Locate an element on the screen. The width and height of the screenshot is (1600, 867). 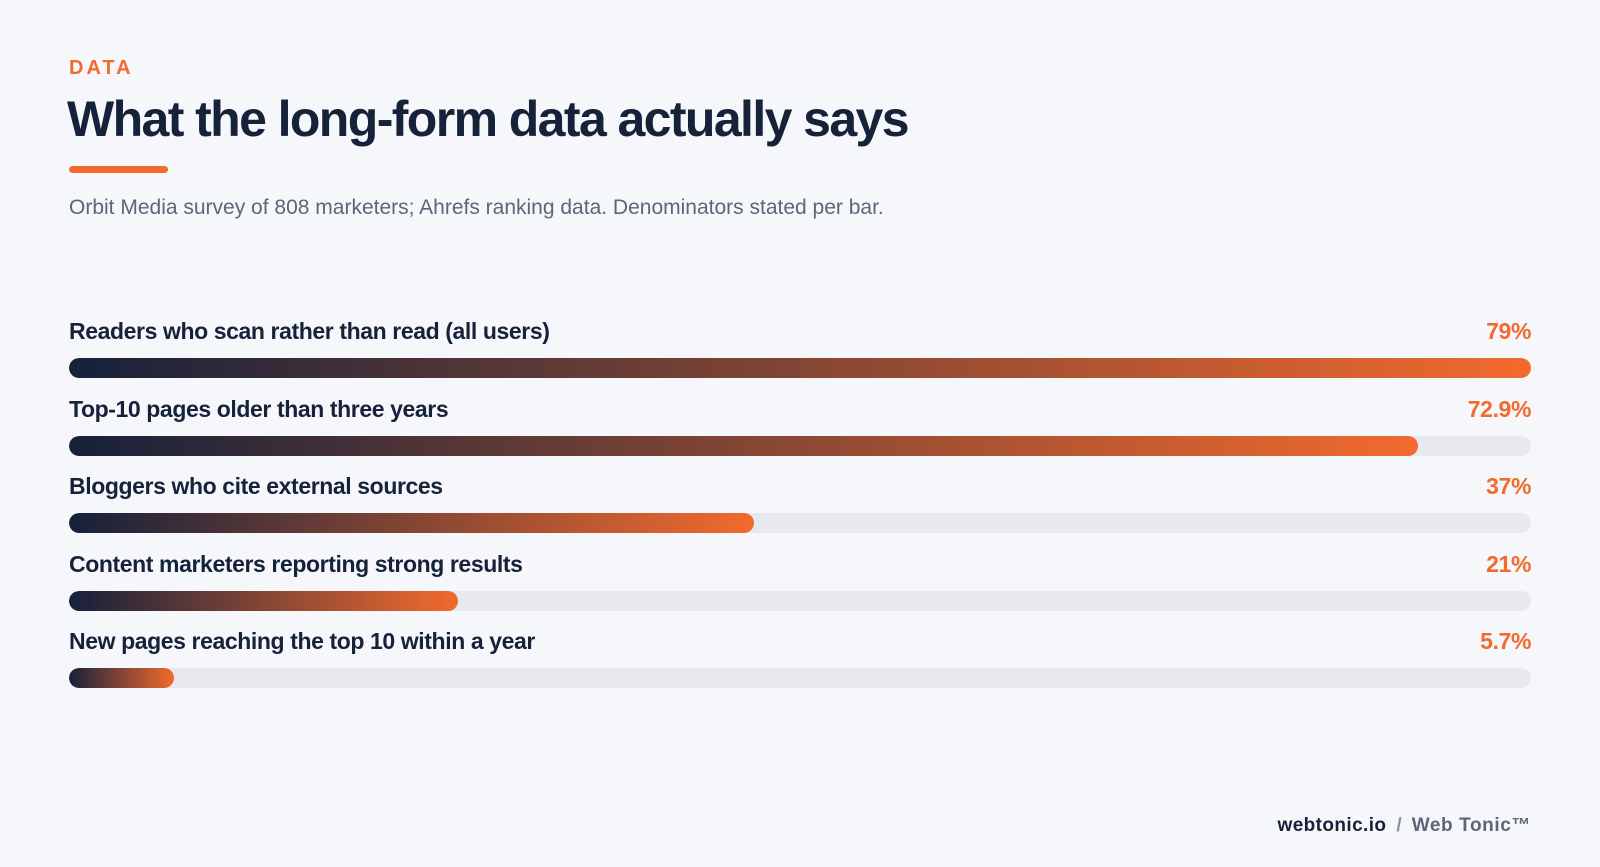
bar-value-label: 5.7% is located at coordinates (1505, 641).